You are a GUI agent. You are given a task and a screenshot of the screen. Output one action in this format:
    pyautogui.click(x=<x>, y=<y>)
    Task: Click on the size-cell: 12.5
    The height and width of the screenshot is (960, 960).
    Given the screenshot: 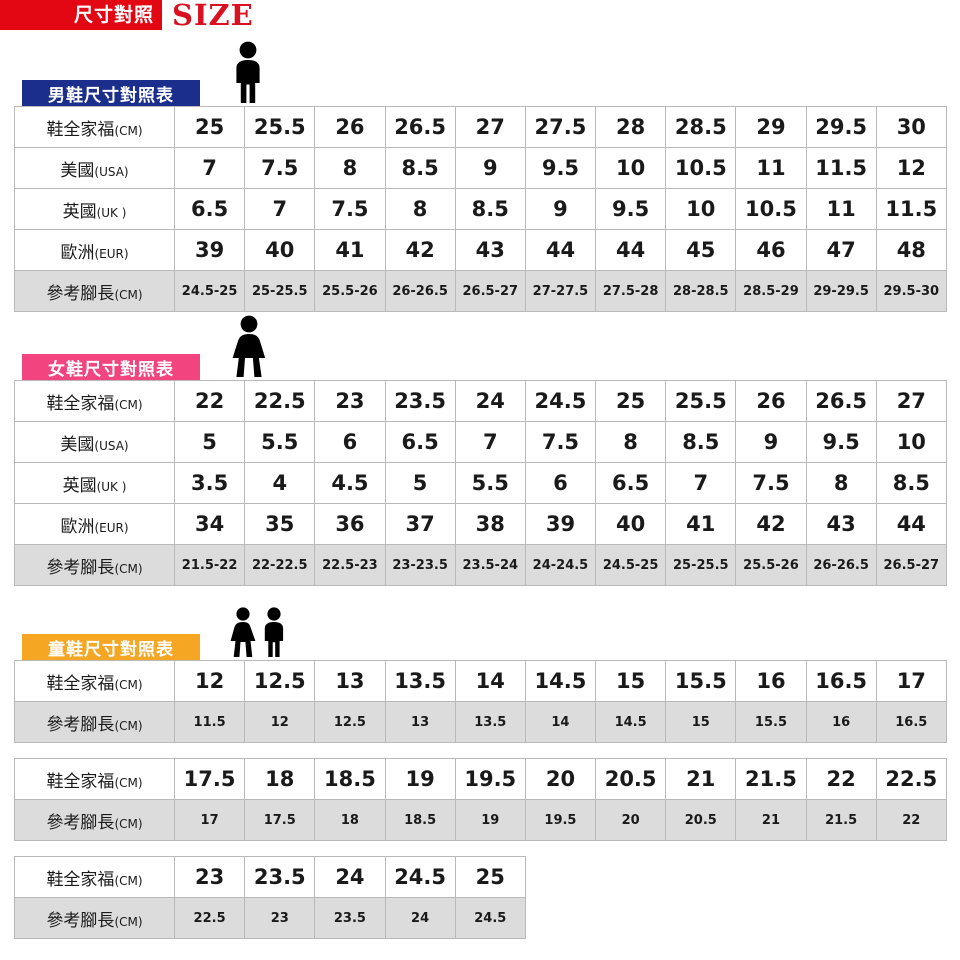 What is the action you would take?
    pyautogui.click(x=280, y=681)
    